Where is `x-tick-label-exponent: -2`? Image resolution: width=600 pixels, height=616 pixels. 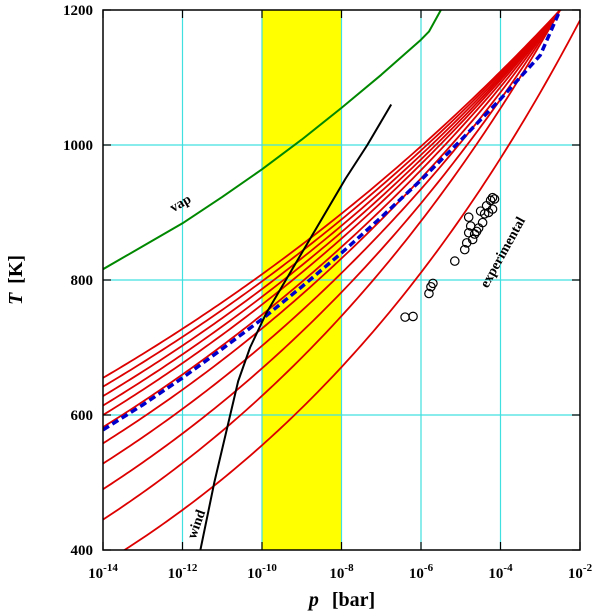
x-tick-label-exponent: -2 is located at coordinates (588, 568).